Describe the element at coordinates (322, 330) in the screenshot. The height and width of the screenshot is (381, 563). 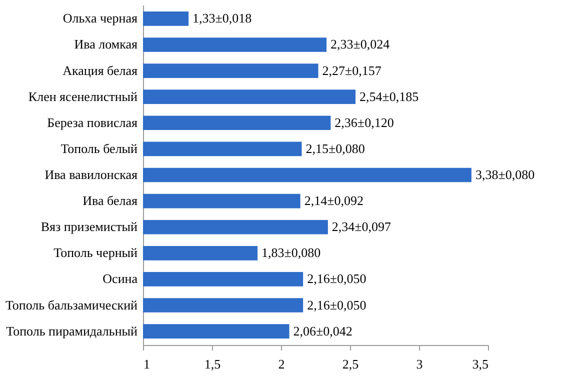
I see `data-label: 2,06±0,042` at that location.